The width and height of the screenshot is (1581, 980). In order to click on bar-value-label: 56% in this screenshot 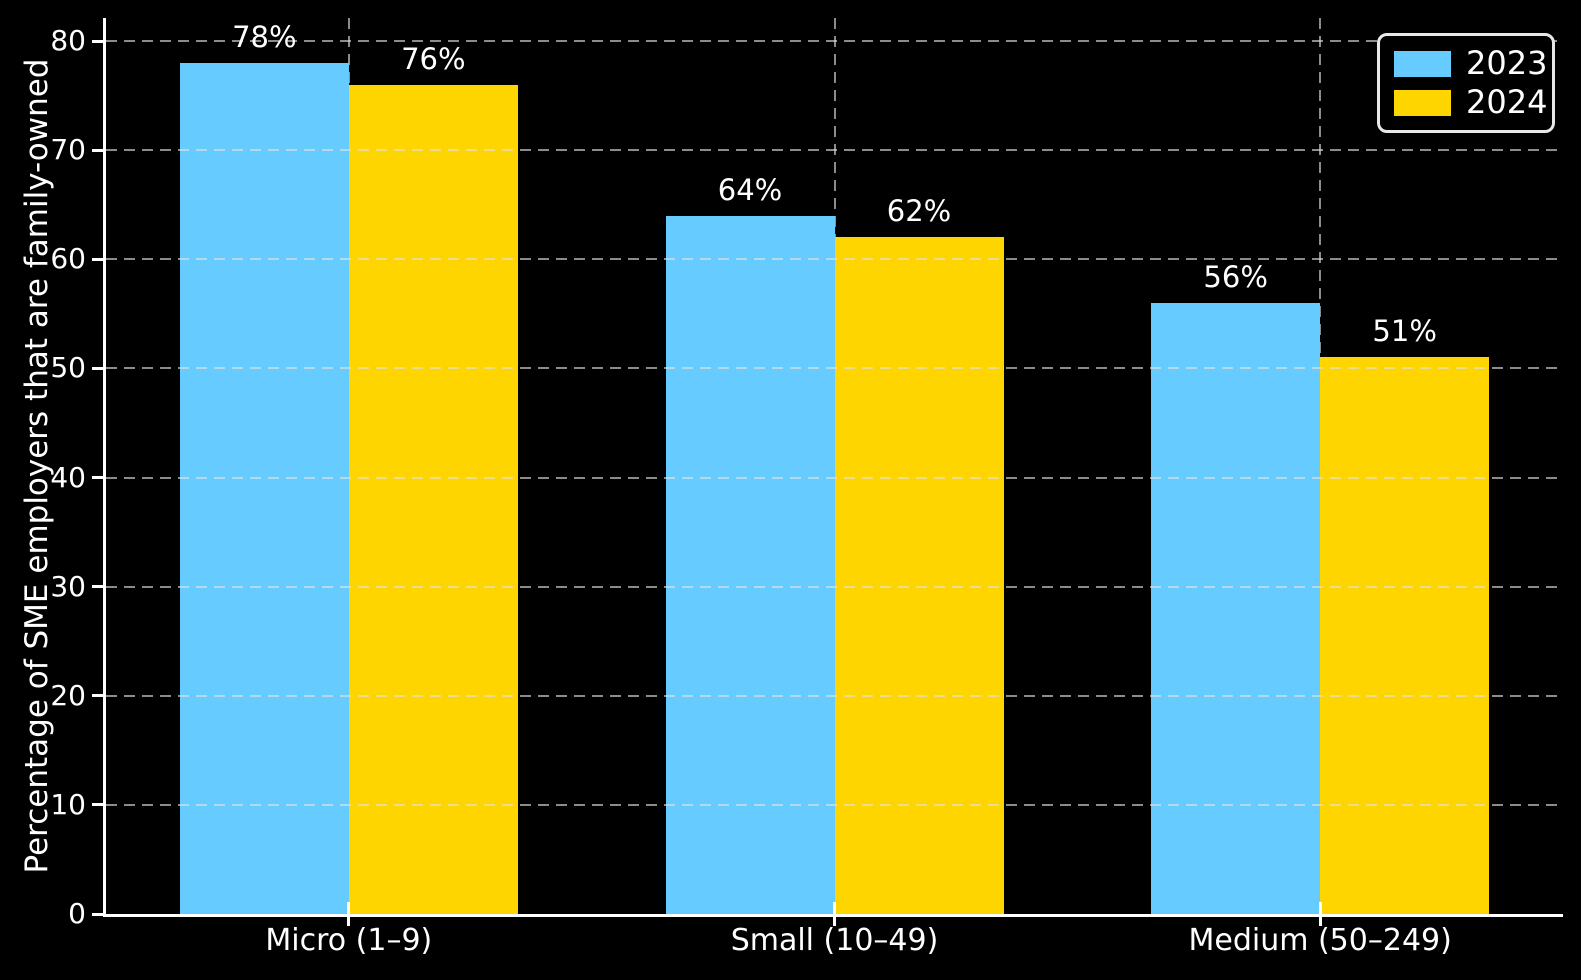, I will do `click(1235, 276)`.